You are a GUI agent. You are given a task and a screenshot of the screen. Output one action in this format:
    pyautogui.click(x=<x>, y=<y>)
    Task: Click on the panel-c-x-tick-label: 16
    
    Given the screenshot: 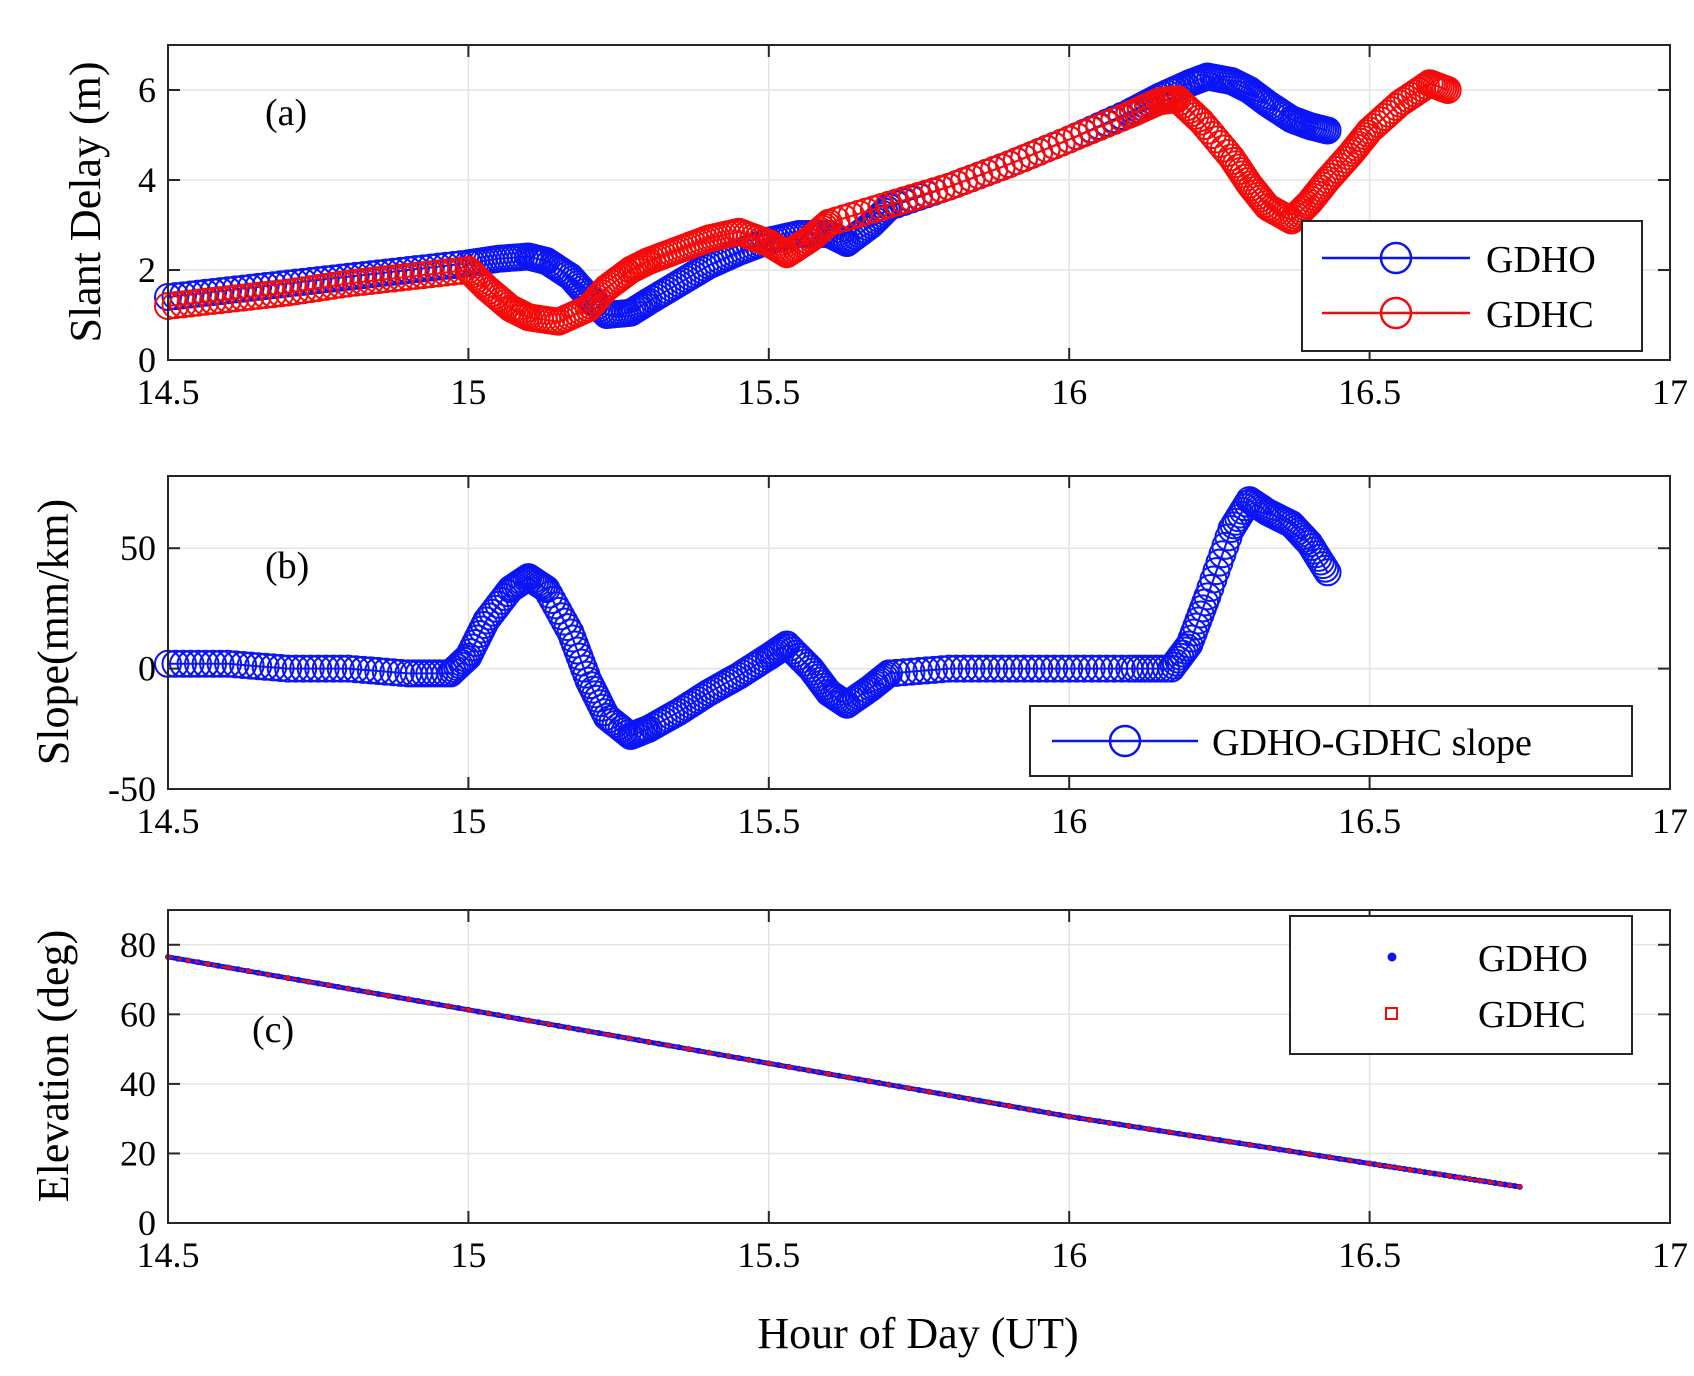 What is the action you would take?
    pyautogui.click(x=1069, y=1255)
    